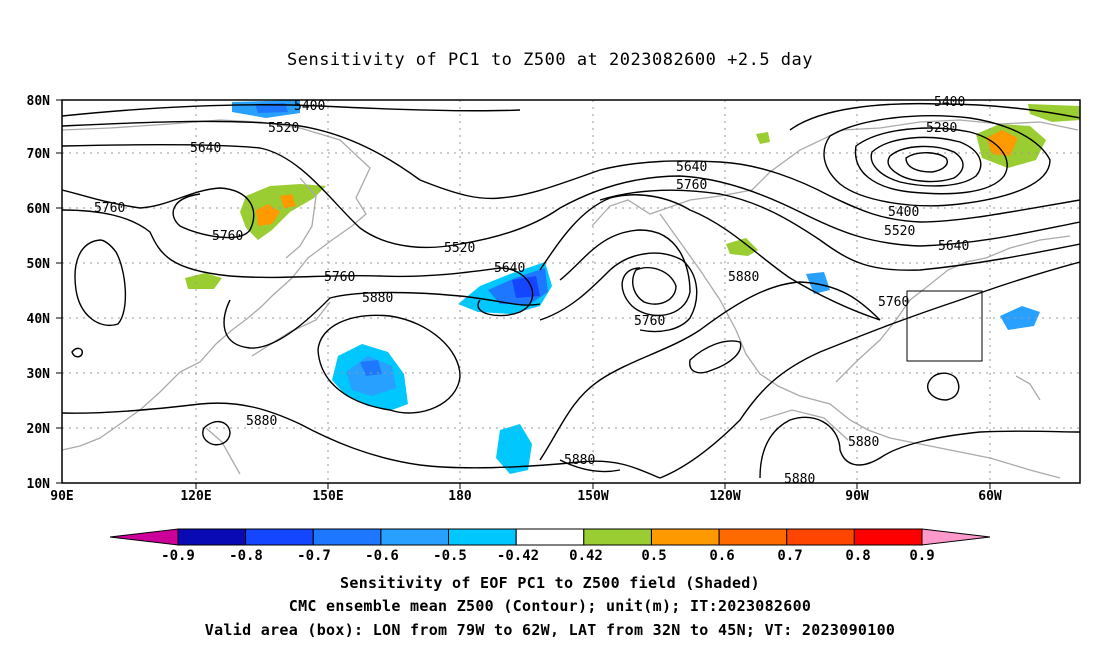 This screenshot has width=1100, height=650. What do you see at coordinates (518, 556) in the screenshot?
I see `colorbar-label: -0.42` at bounding box center [518, 556].